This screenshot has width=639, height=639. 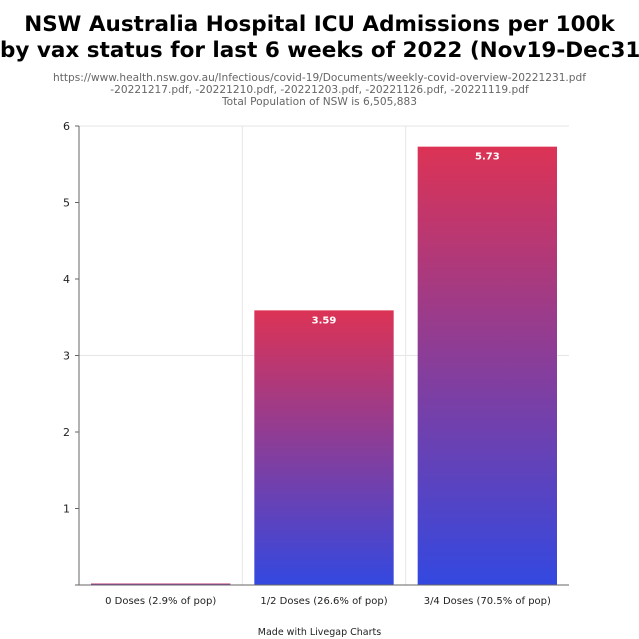 What do you see at coordinates (66, 279) in the screenshot?
I see `y-tick-label-4: 4` at bounding box center [66, 279].